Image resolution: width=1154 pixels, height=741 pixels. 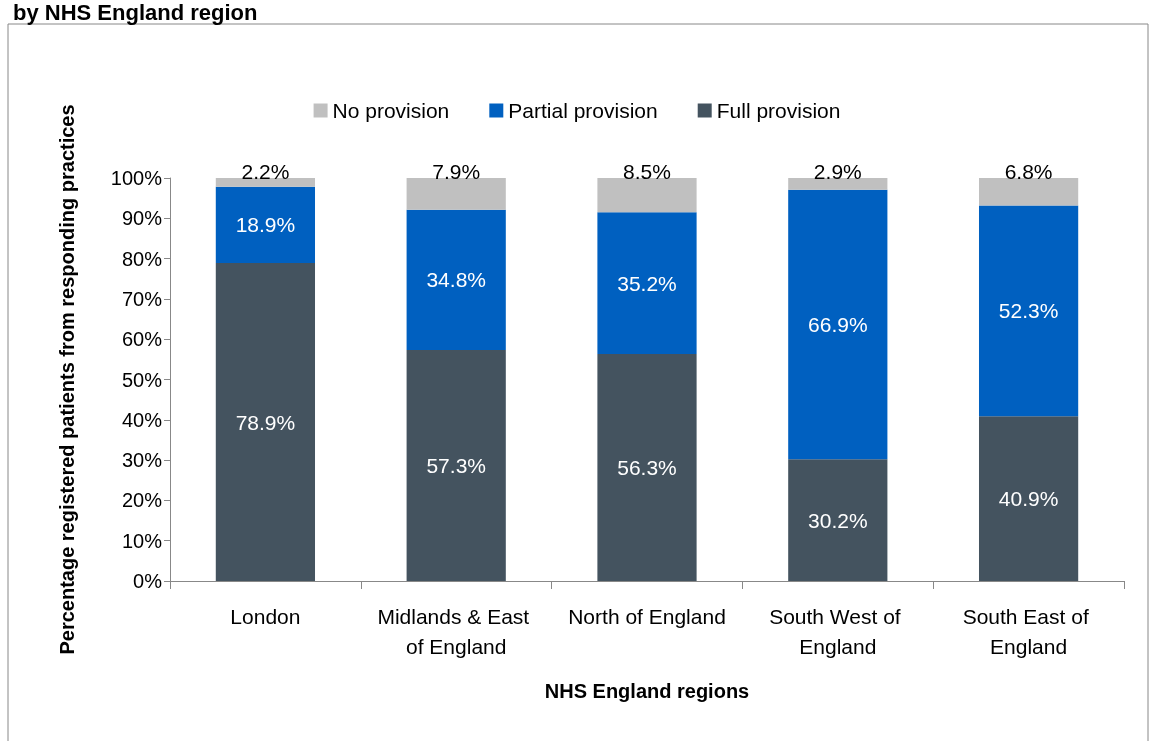 I want to click on chart-title: by NHS England region, so click(x=135, y=12).